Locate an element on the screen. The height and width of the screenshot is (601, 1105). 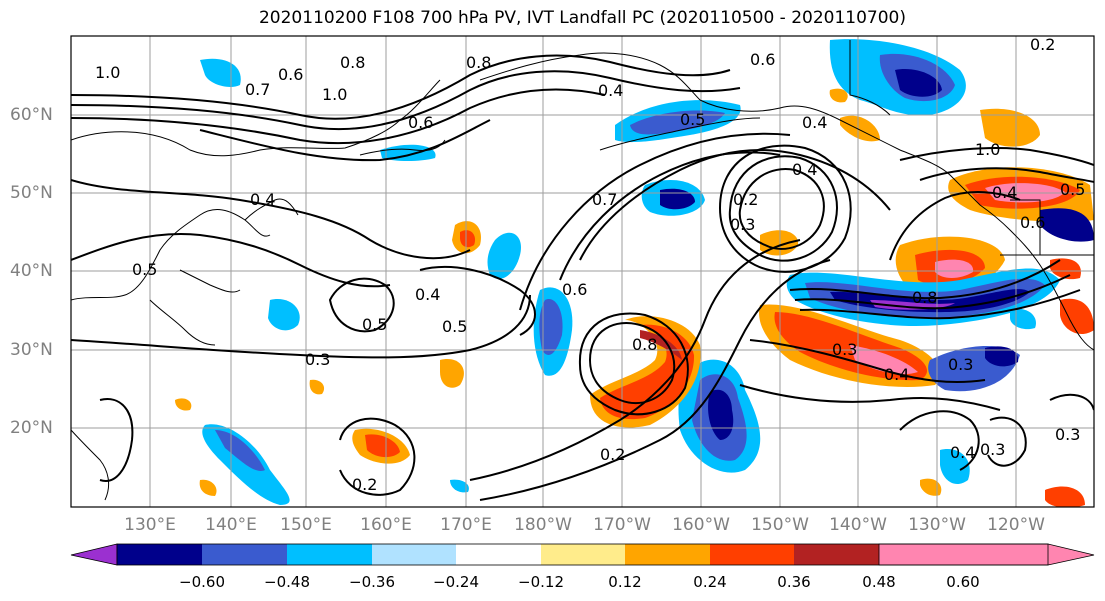
colorbar-tick-label: 0.48 is located at coordinates (879, 582).